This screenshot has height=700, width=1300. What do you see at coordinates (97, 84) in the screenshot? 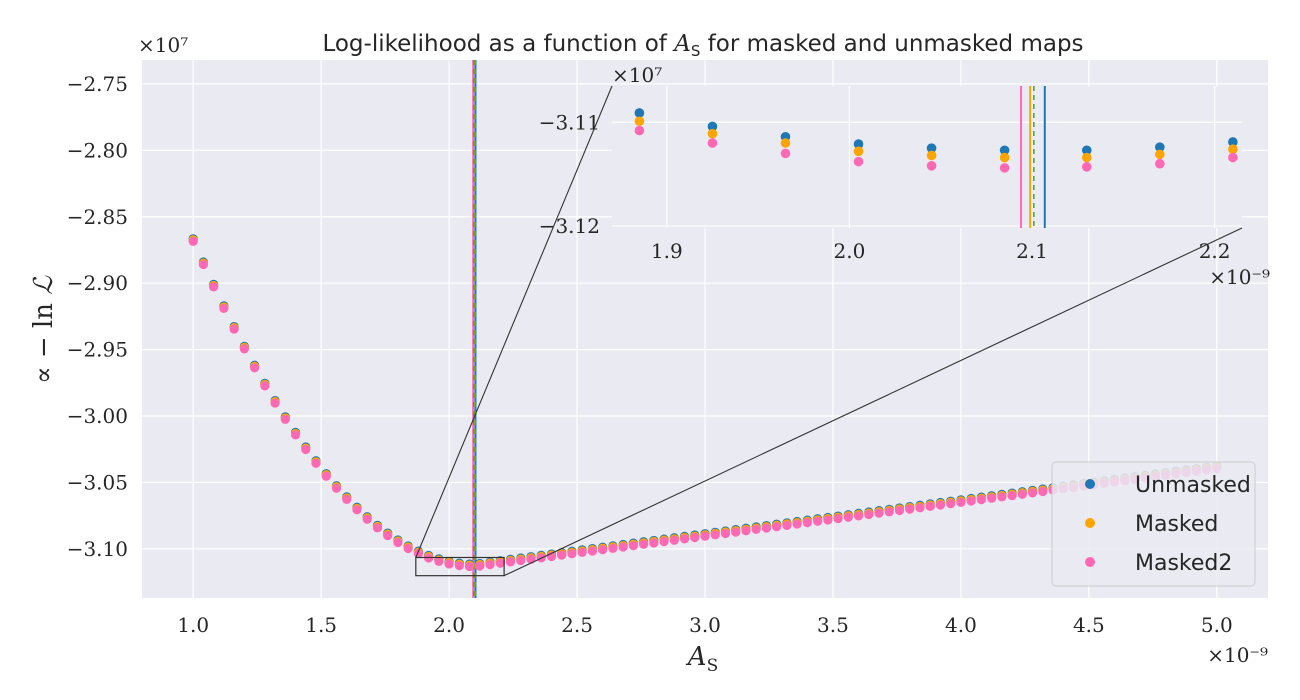
I see `y-tick-label: −2.75` at bounding box center [97, 84].